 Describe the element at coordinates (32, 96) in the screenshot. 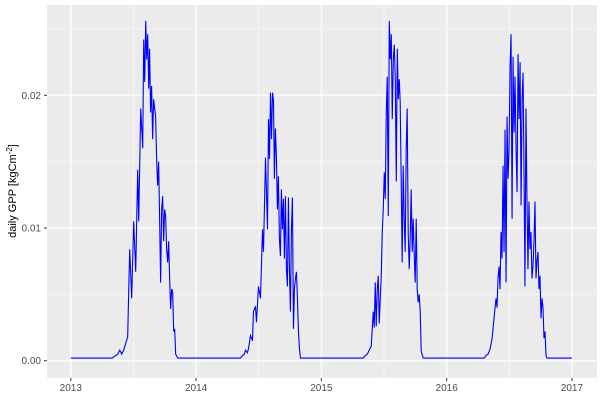

I see `y-tick-label: 0.02` at that location.